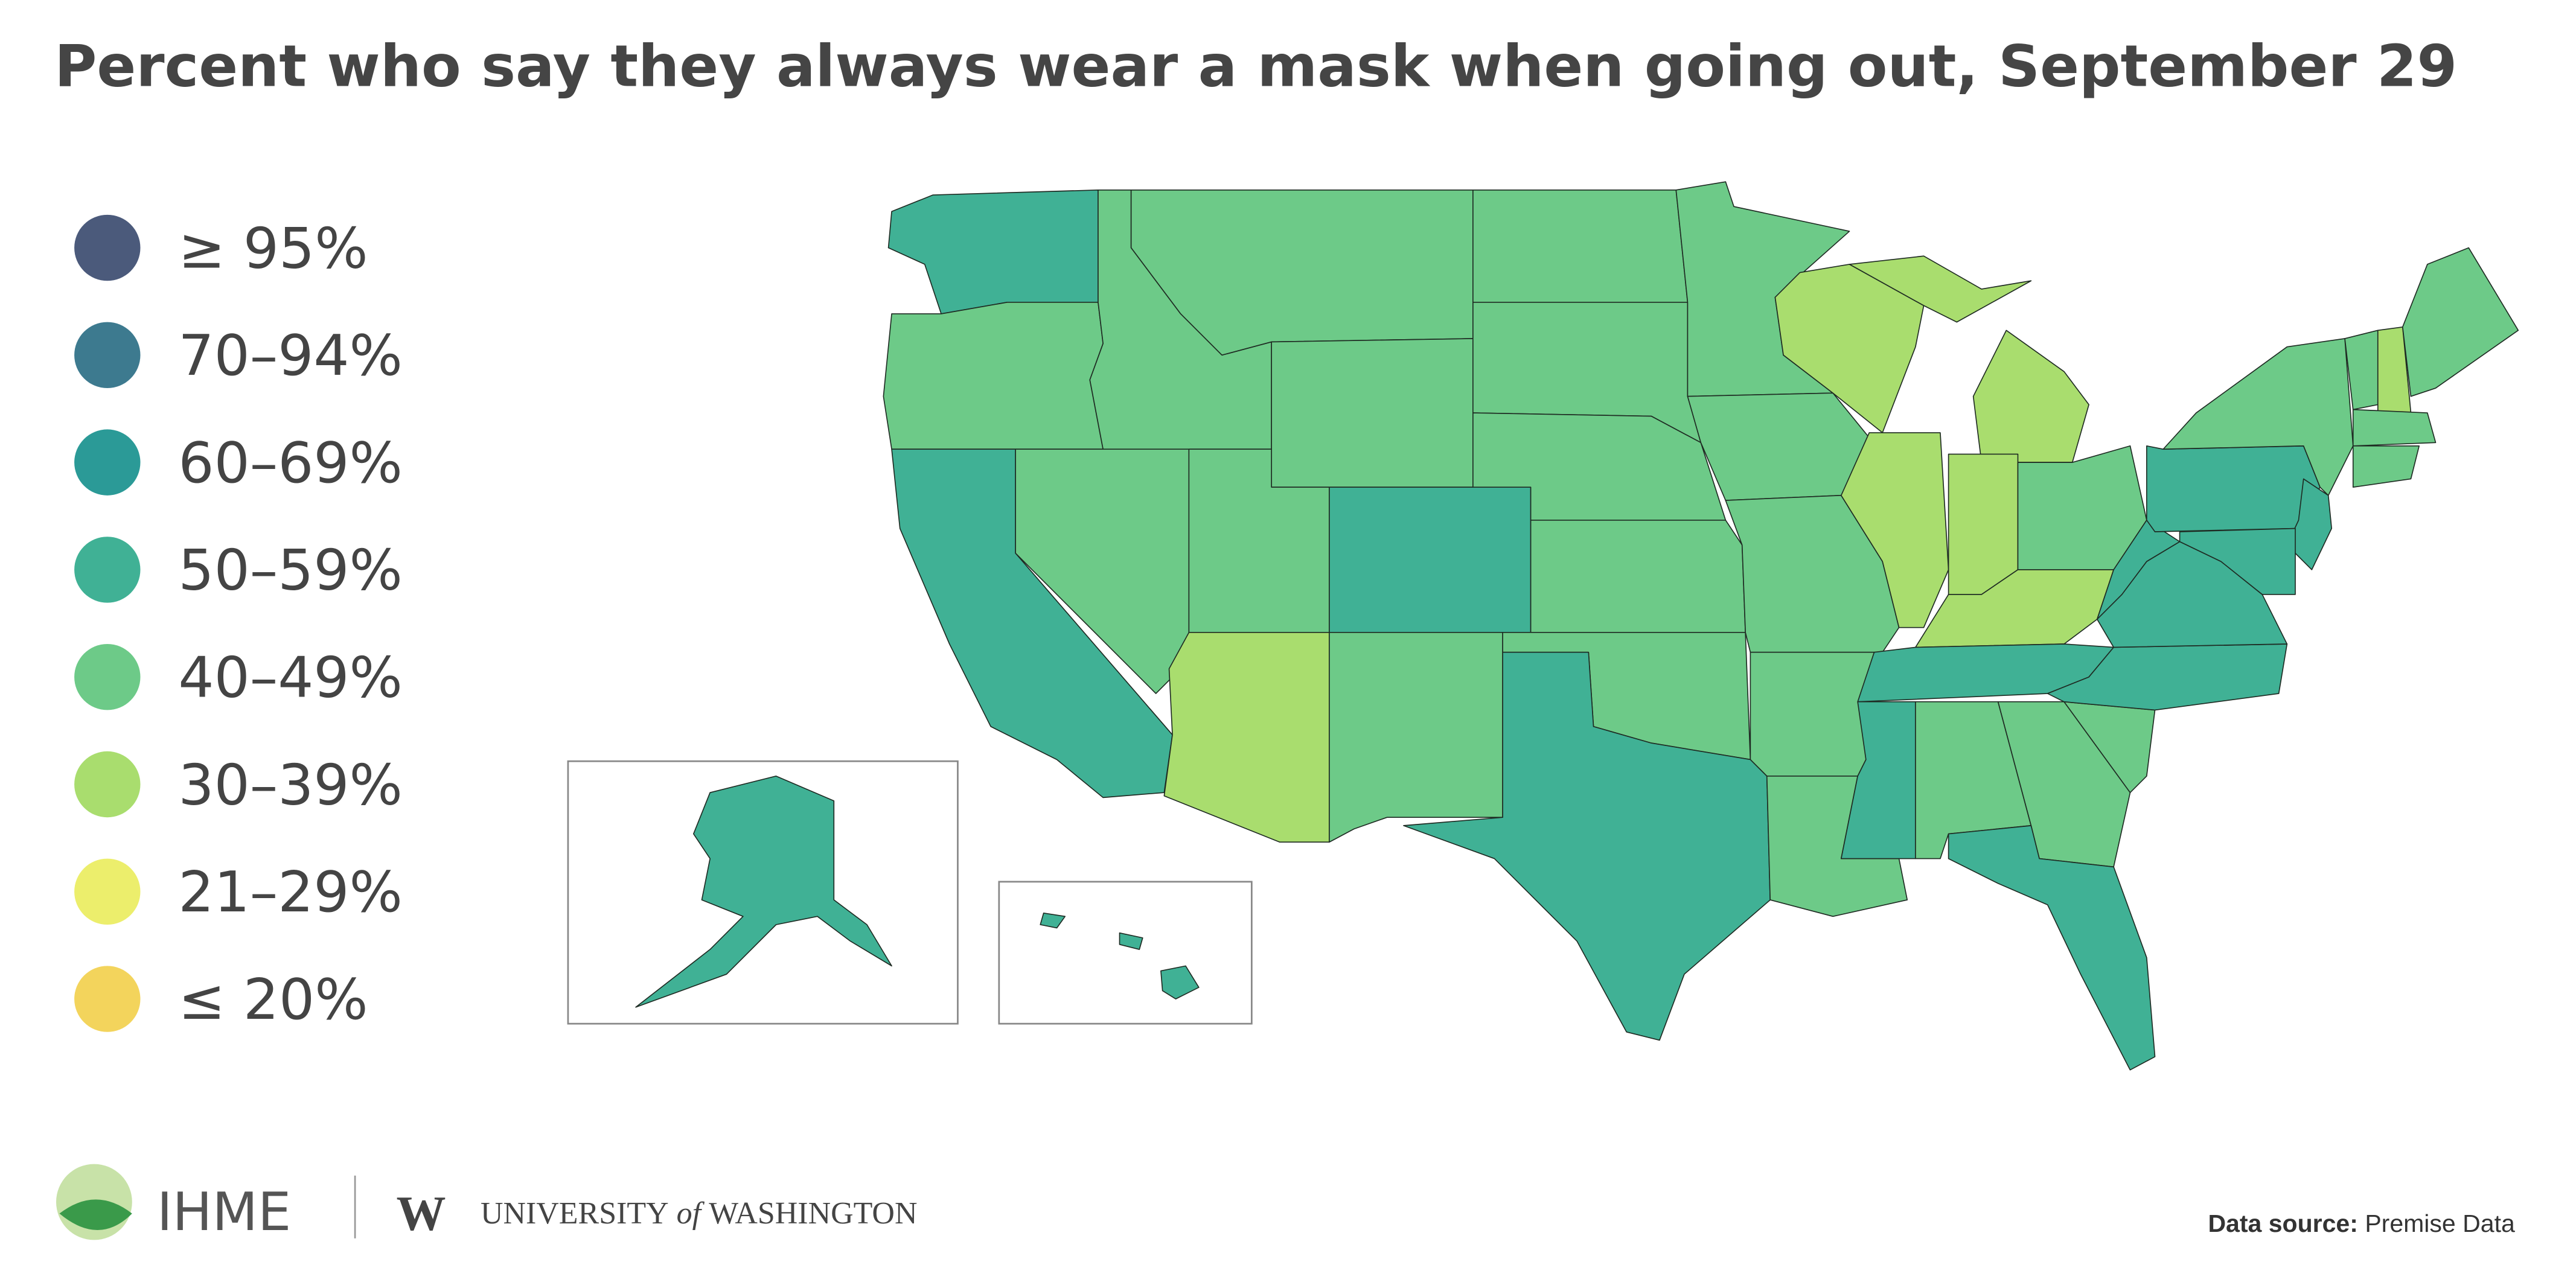  Describe the element at coordinates (290, 570) in the screenshot. I see `legend-label: 50–59%` at that location.